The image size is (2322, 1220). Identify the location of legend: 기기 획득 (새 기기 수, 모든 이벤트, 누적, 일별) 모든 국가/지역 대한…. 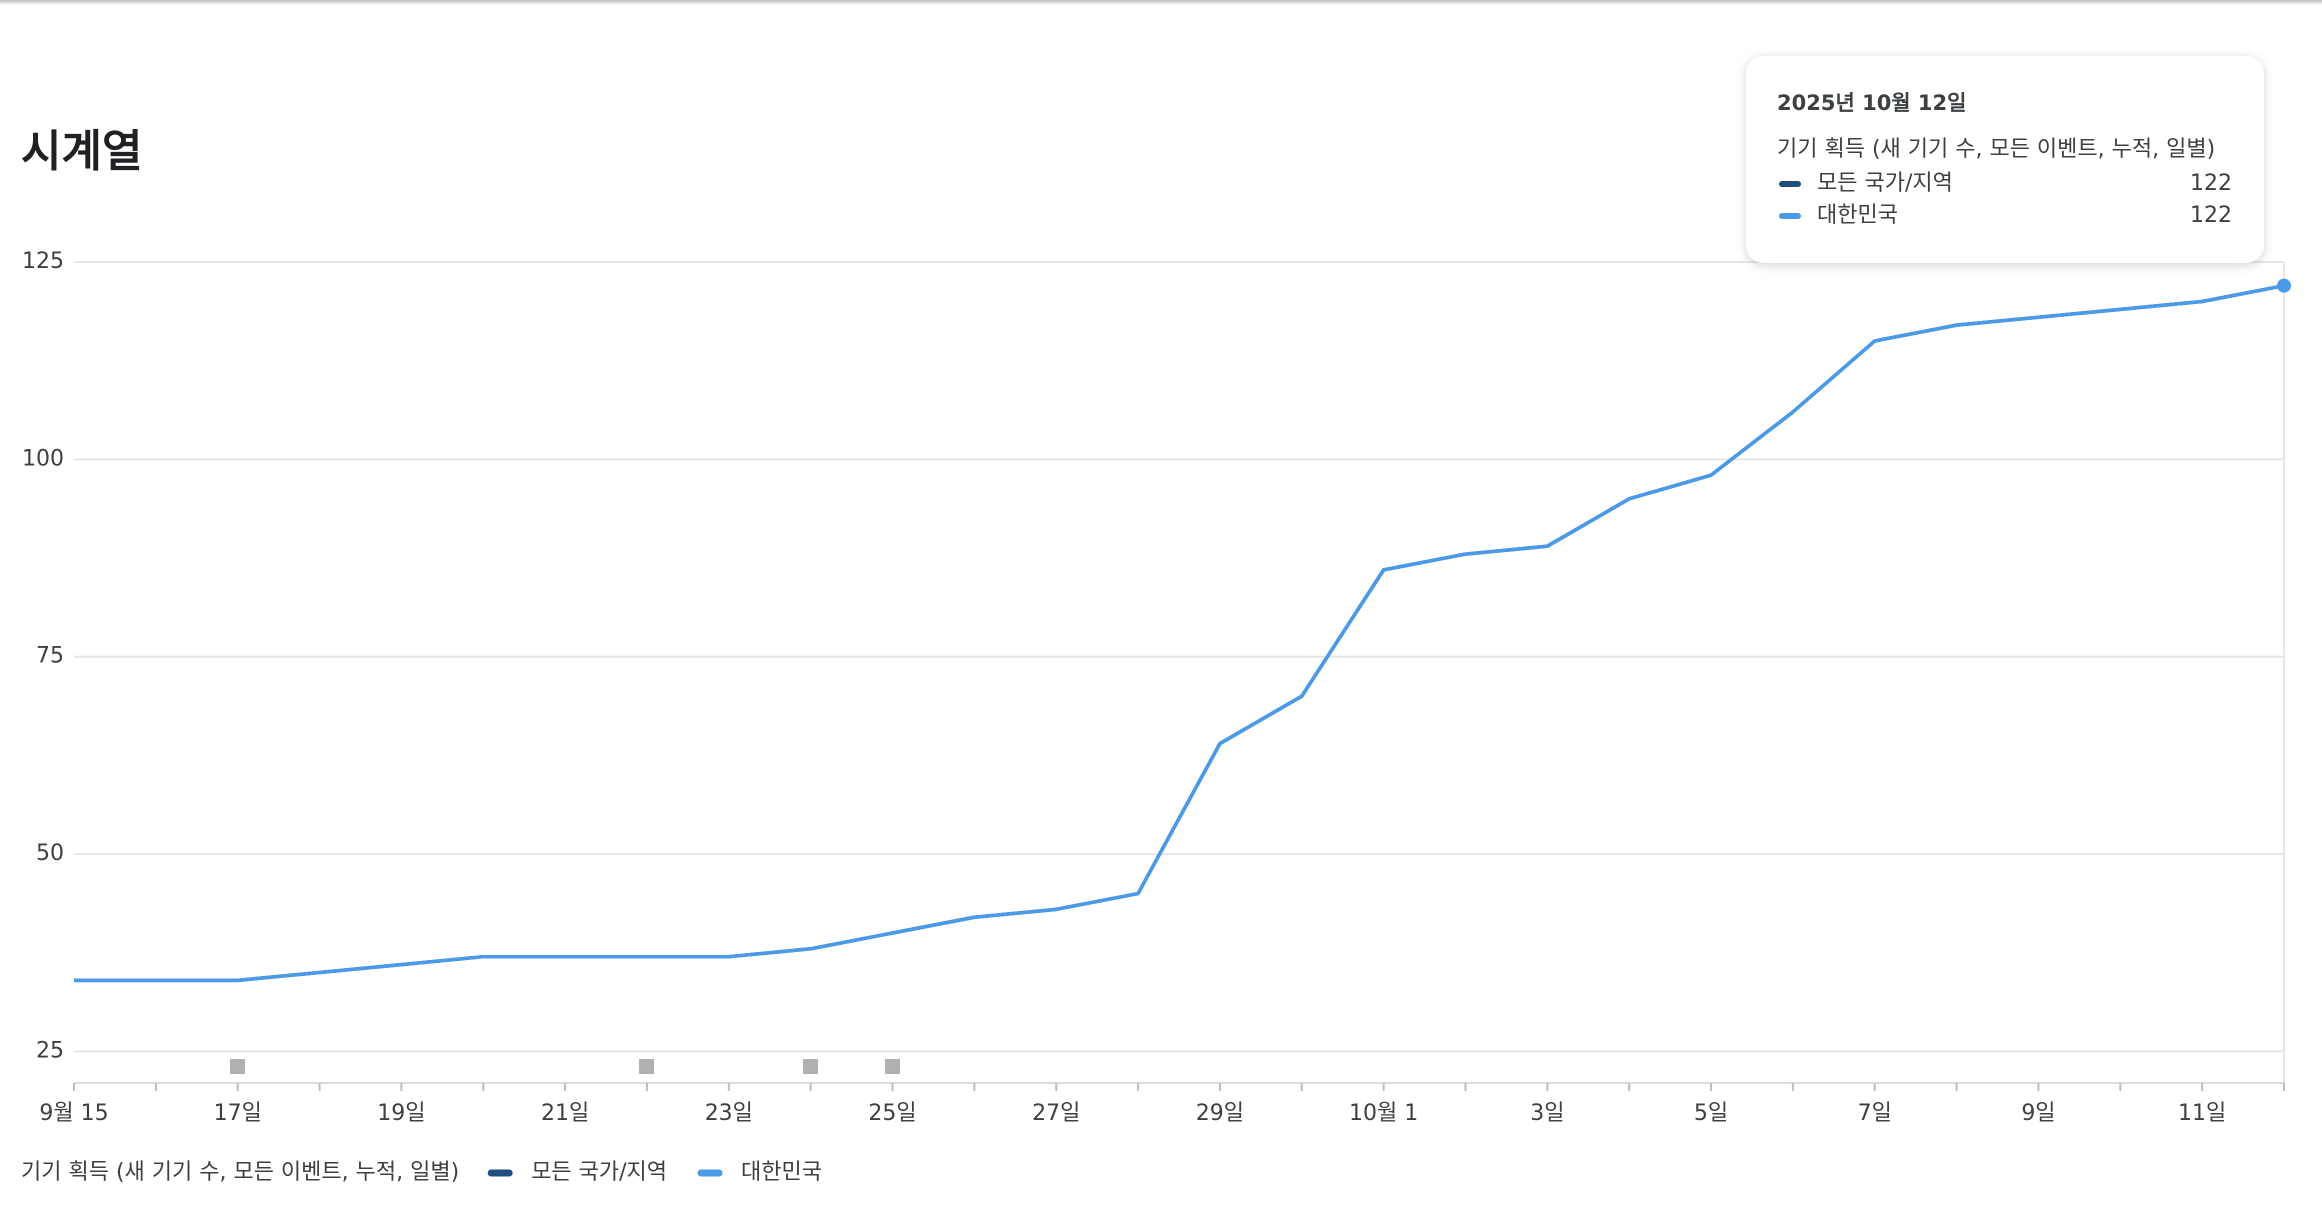
(421, 1172).